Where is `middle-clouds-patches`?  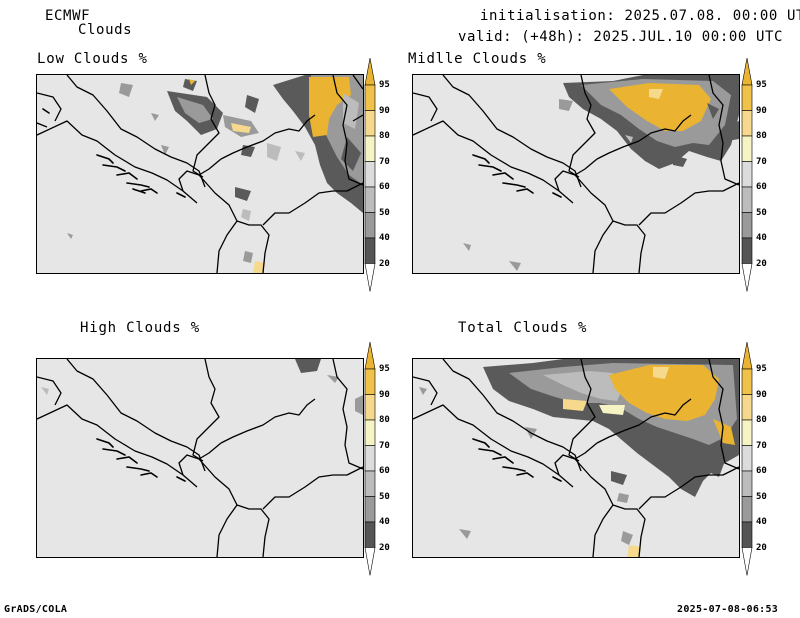 middle-clouds-patches is located at coordinates (601, 173).